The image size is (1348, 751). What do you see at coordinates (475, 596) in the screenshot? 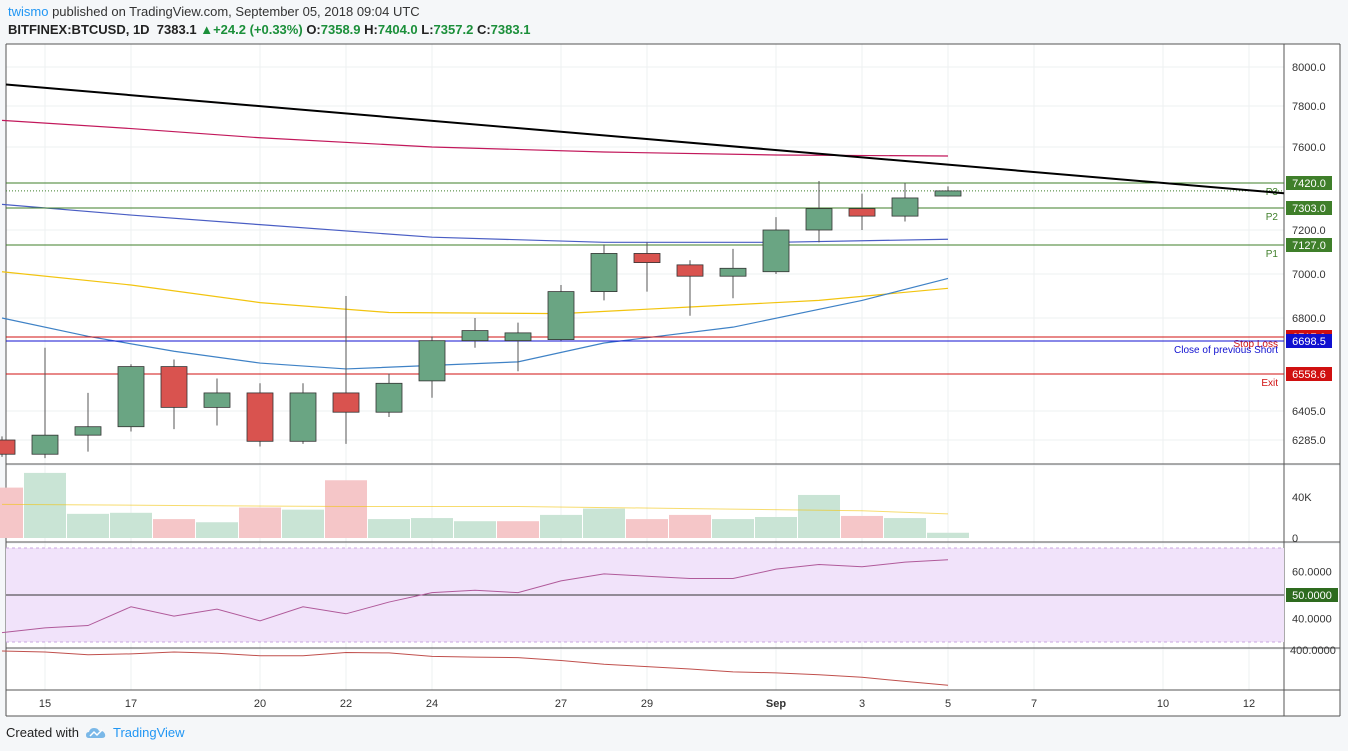
I see `rsi-line` at bounding box center [475, 596].